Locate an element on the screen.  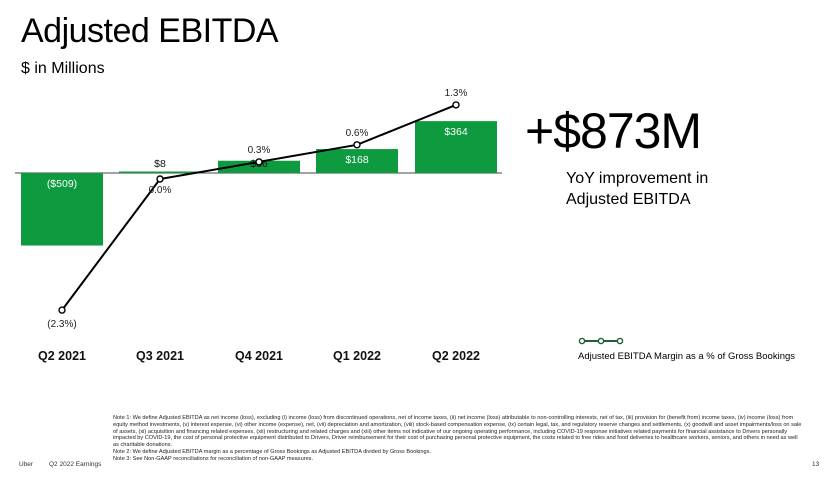
bar-value-label: $168 is located at coordinates (357, 160).